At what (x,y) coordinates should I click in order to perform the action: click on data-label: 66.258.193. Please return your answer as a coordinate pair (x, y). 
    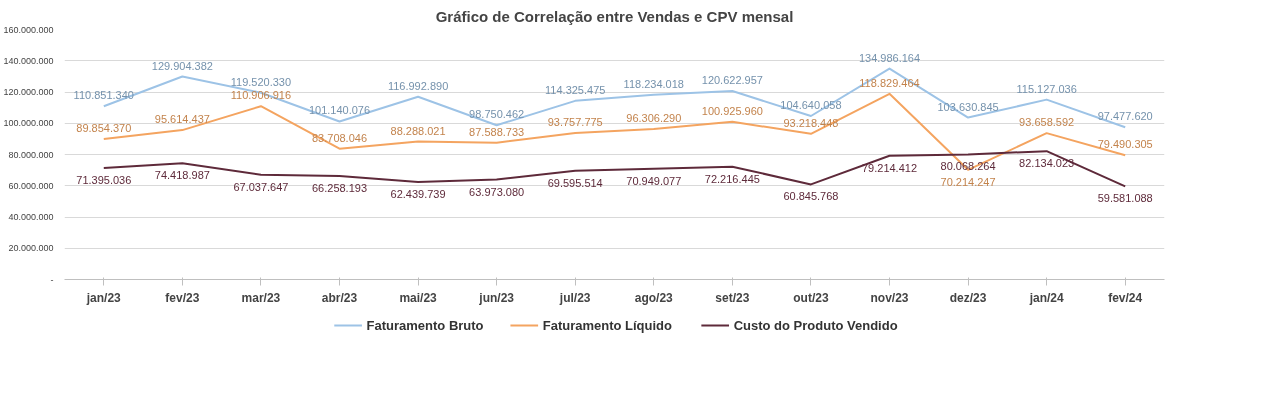
    Looking at the image, I should click on (339, 187).